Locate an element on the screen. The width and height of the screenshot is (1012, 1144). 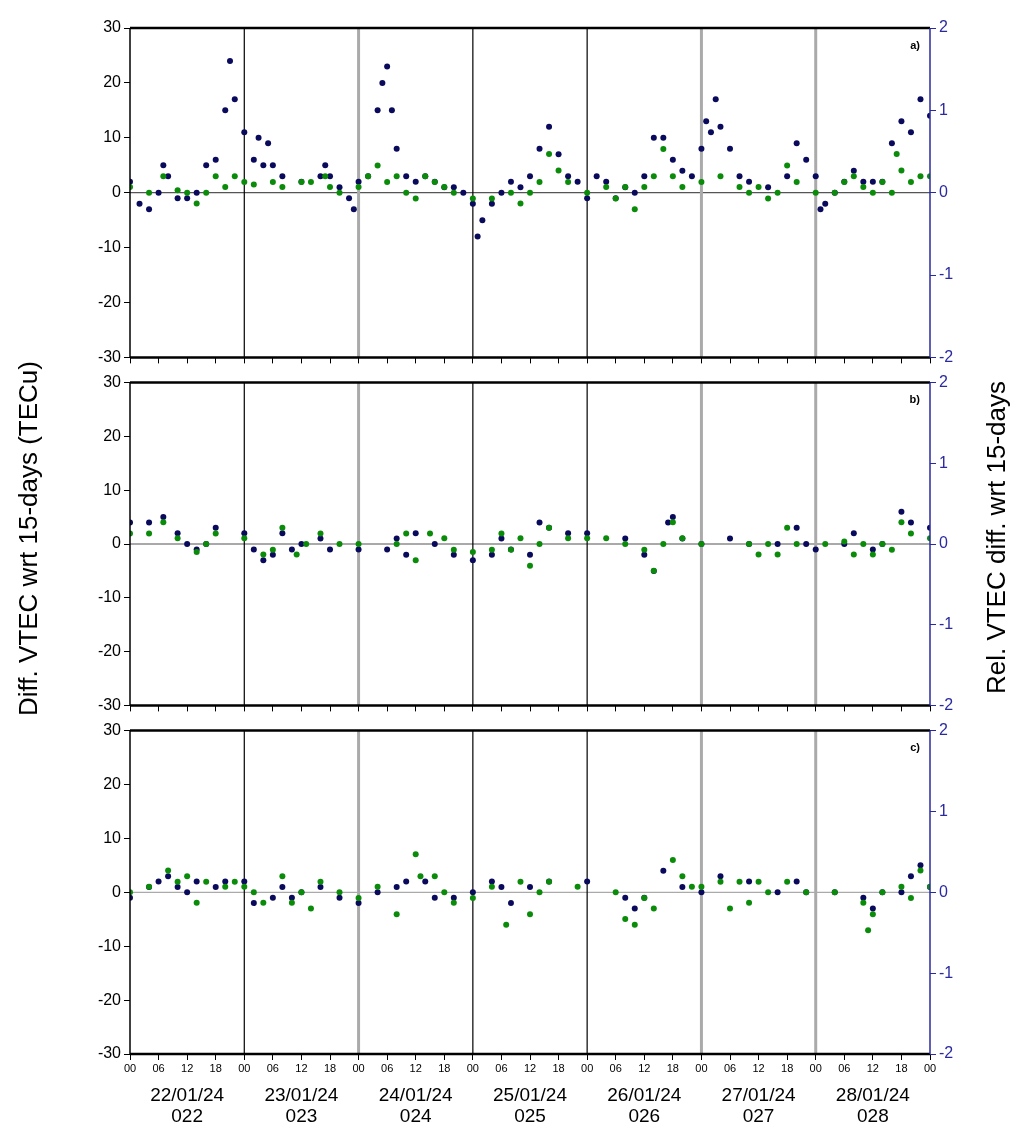
text: 27/01/24 027 is located at coordinates (758, 1104).